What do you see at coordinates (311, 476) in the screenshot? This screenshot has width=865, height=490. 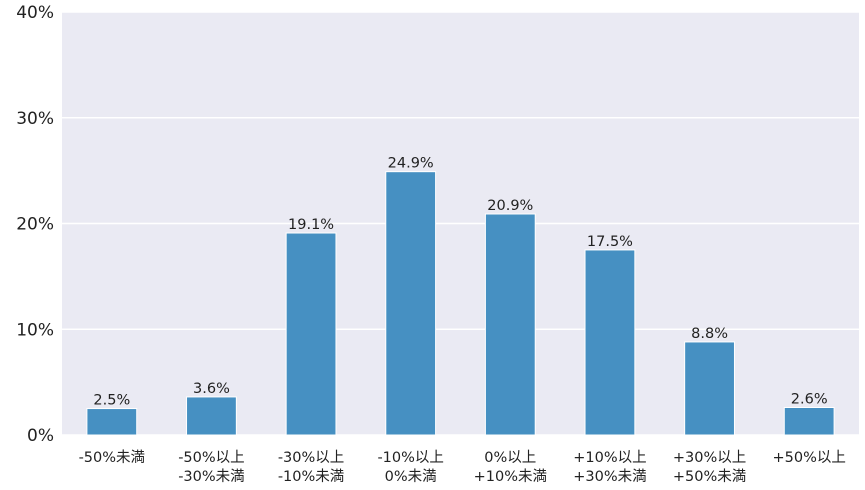 I see `x-tick-label: -10%未満` at bounding box center [311, 476].